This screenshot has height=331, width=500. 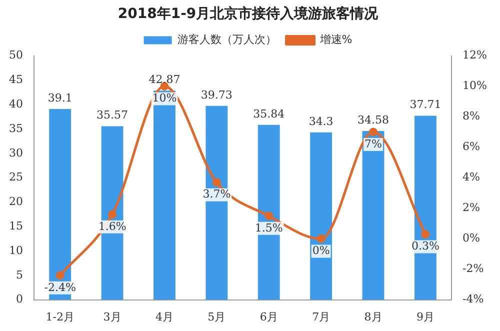 What do you see at coordinates (15, 153) in the screenshot?
I see `y-tick-label: 30` at bounding box center [15, 153].